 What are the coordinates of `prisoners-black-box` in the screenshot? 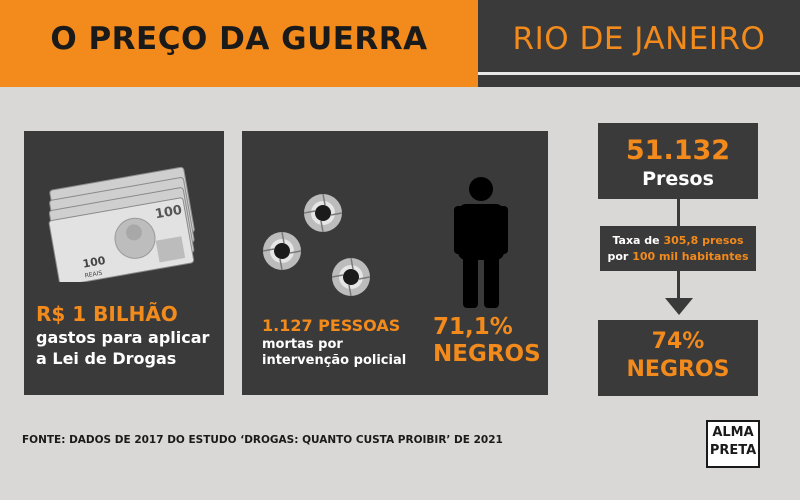 It's located at (678, 358).